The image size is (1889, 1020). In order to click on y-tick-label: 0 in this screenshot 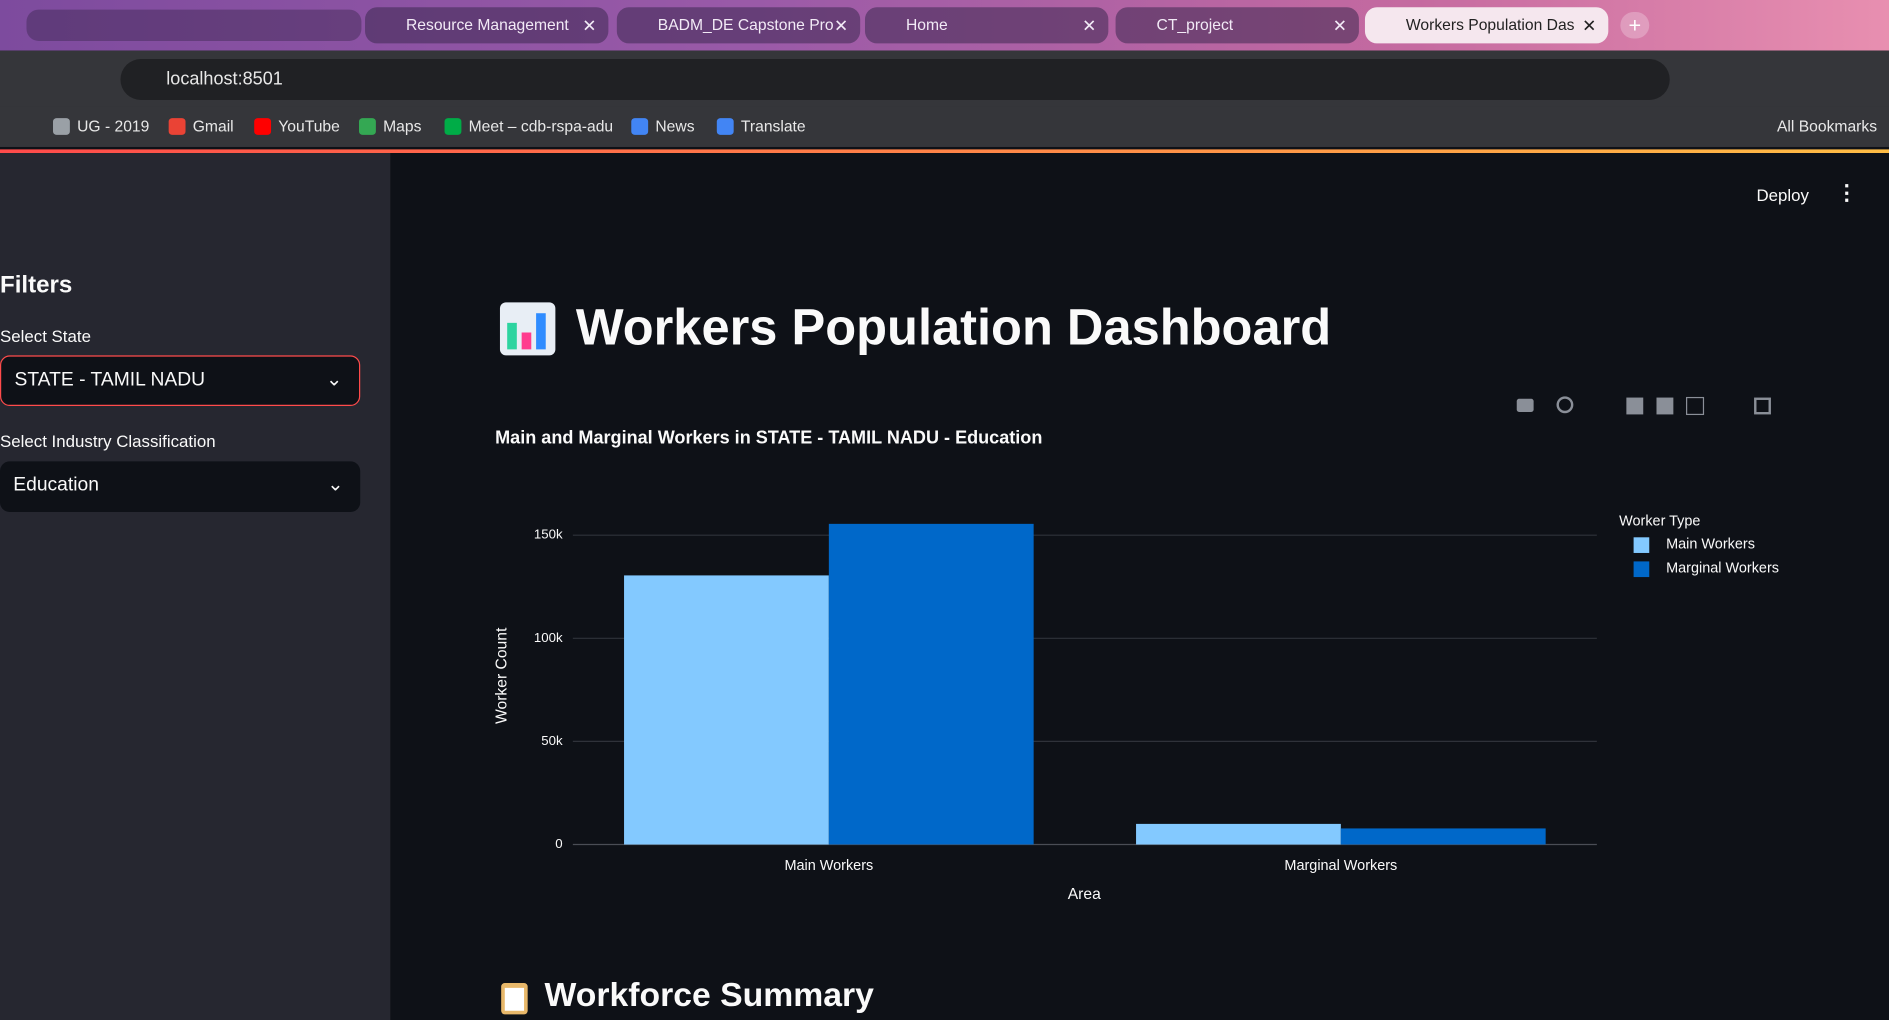, I will do `click(558, 843)`.